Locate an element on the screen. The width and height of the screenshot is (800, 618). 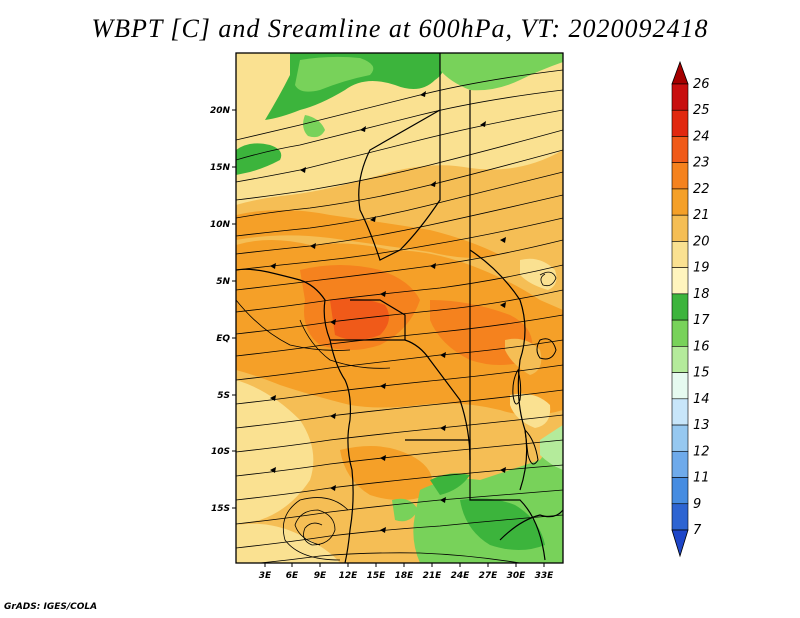
lon-label: 27E is located at coordinates (489, 576).